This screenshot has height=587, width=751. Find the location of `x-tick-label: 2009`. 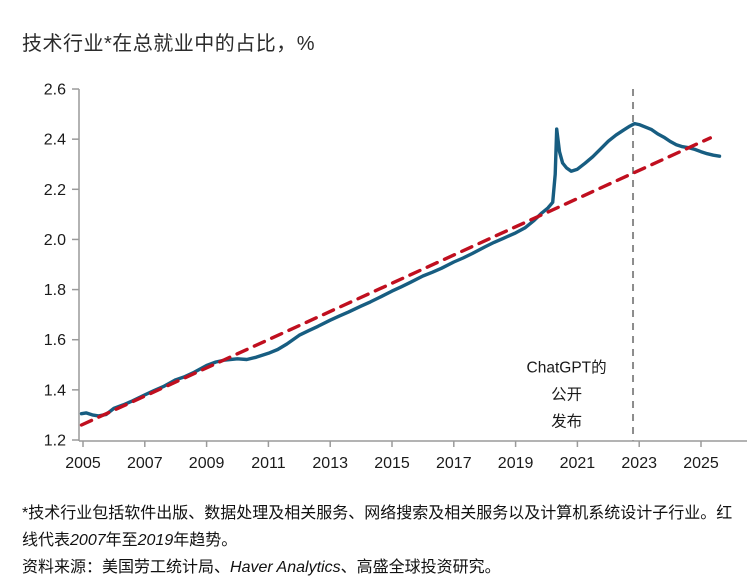

x-tick-label: 2009 is located at coordinates (207, 463).